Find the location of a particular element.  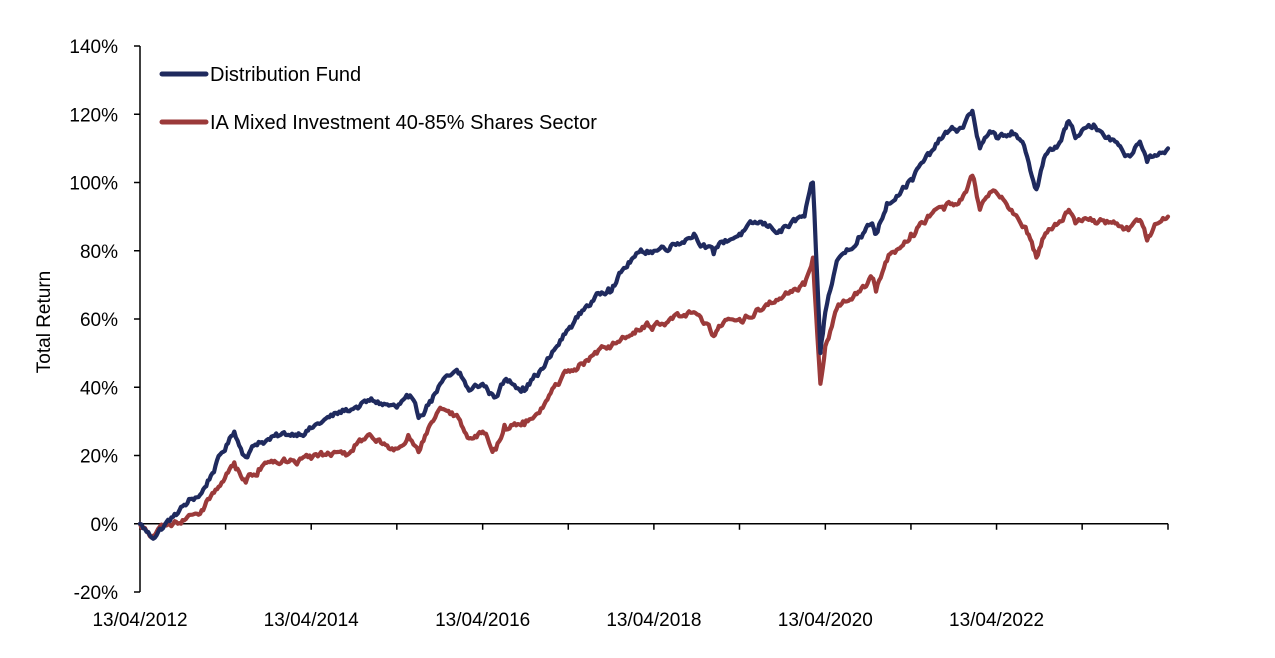

x-tick-label: 13/04/2020 is located at coordinates (825, 620).